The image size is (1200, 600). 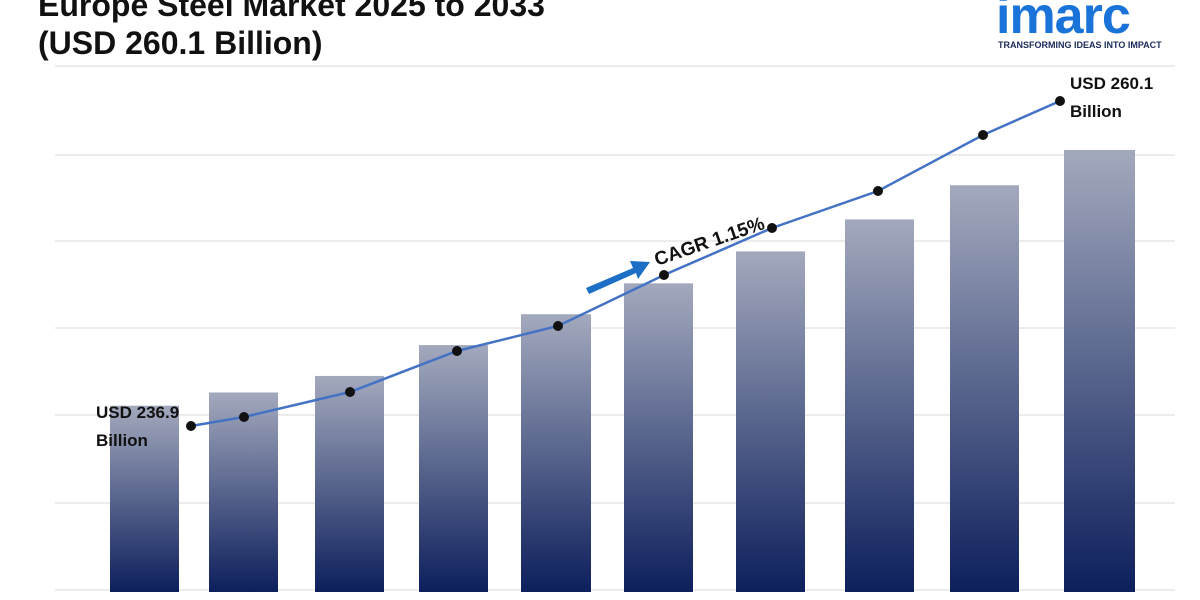 I want to click on bar-2028, so click(x=556, y=453).